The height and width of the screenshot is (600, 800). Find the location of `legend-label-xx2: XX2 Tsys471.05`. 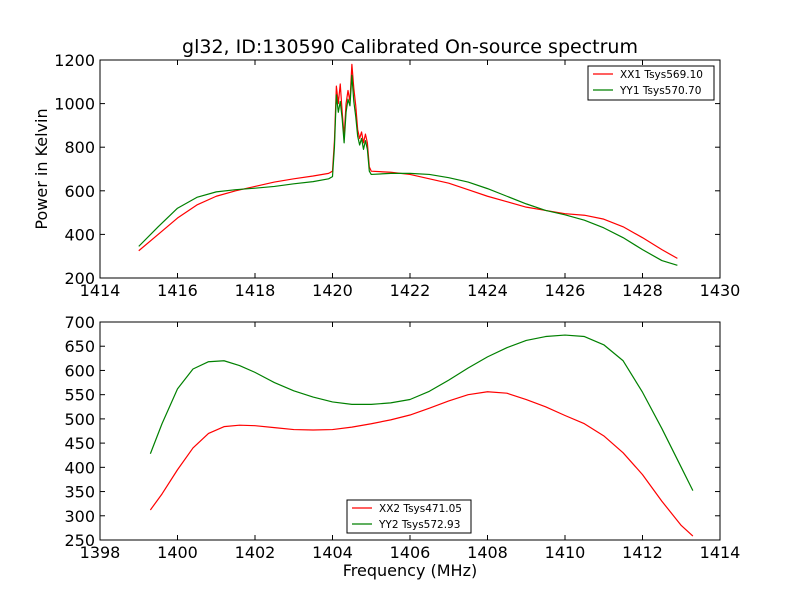

legend-label-xx2: XX2 Tsys471.05 is located at coordinates (420, 509).